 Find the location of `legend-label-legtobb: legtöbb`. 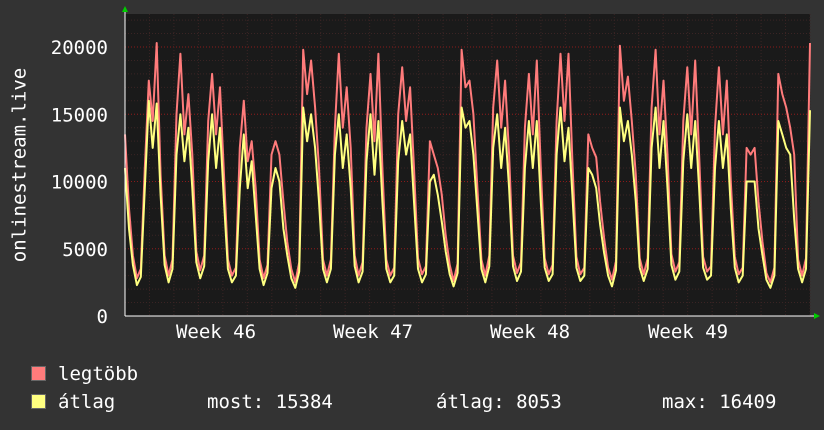

legend-label-legtobb: legtöbb is located at coordinates (98, 374).